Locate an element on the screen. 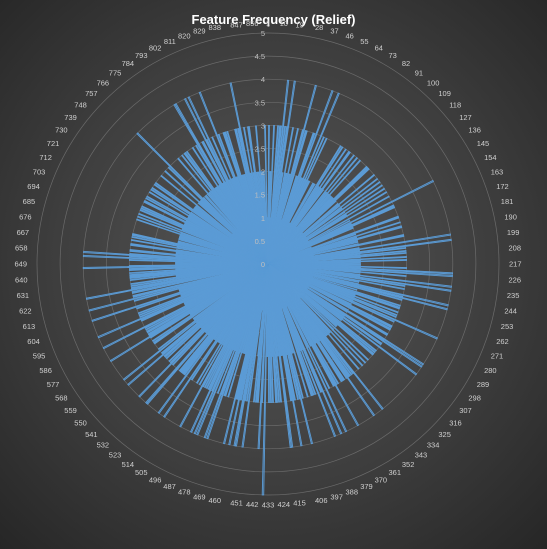 This screenshot has height=549, width=547. category-label: 721 is located at coordinates (53, 143).